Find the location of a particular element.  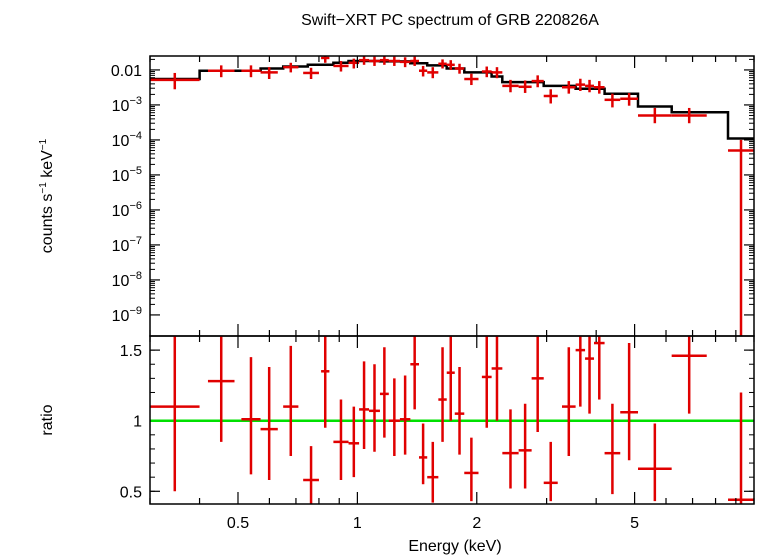

x-axis-label: Energy (keV) is located at coordinates (454, 546).